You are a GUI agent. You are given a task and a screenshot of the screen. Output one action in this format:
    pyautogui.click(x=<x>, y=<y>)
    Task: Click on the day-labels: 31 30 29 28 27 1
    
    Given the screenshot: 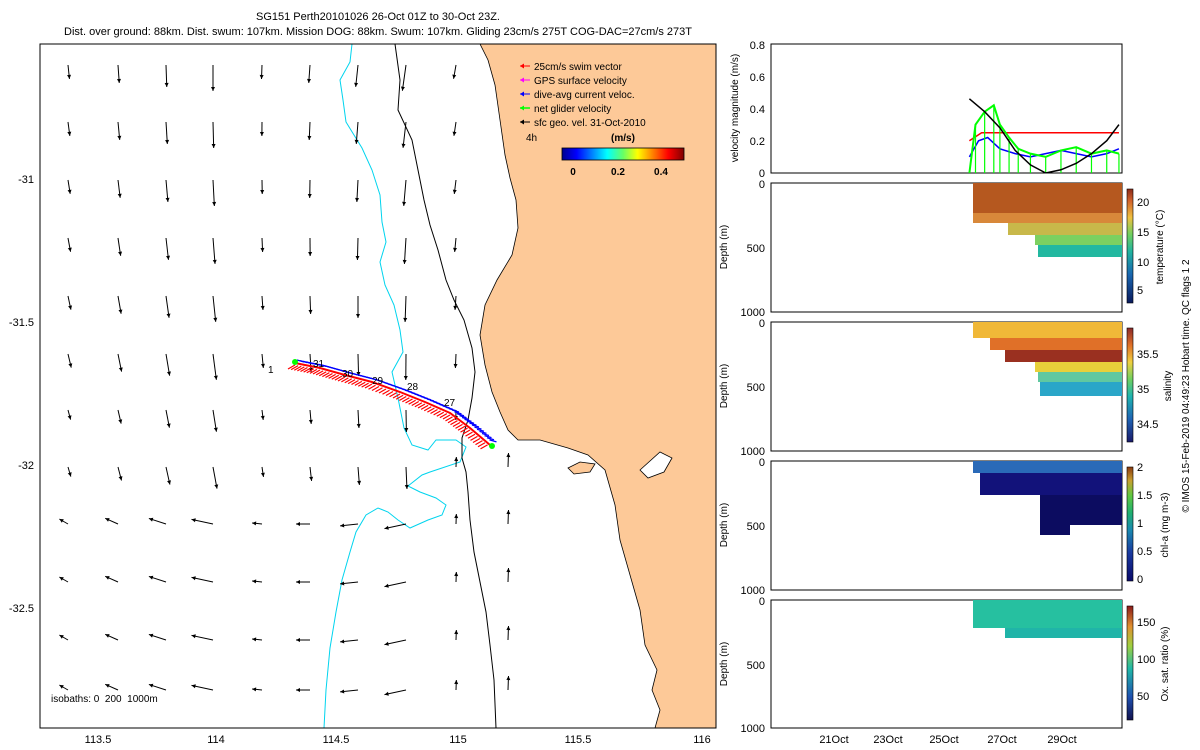 What is the action you would take?
    pyautogui.click(x=362, y=384)
    